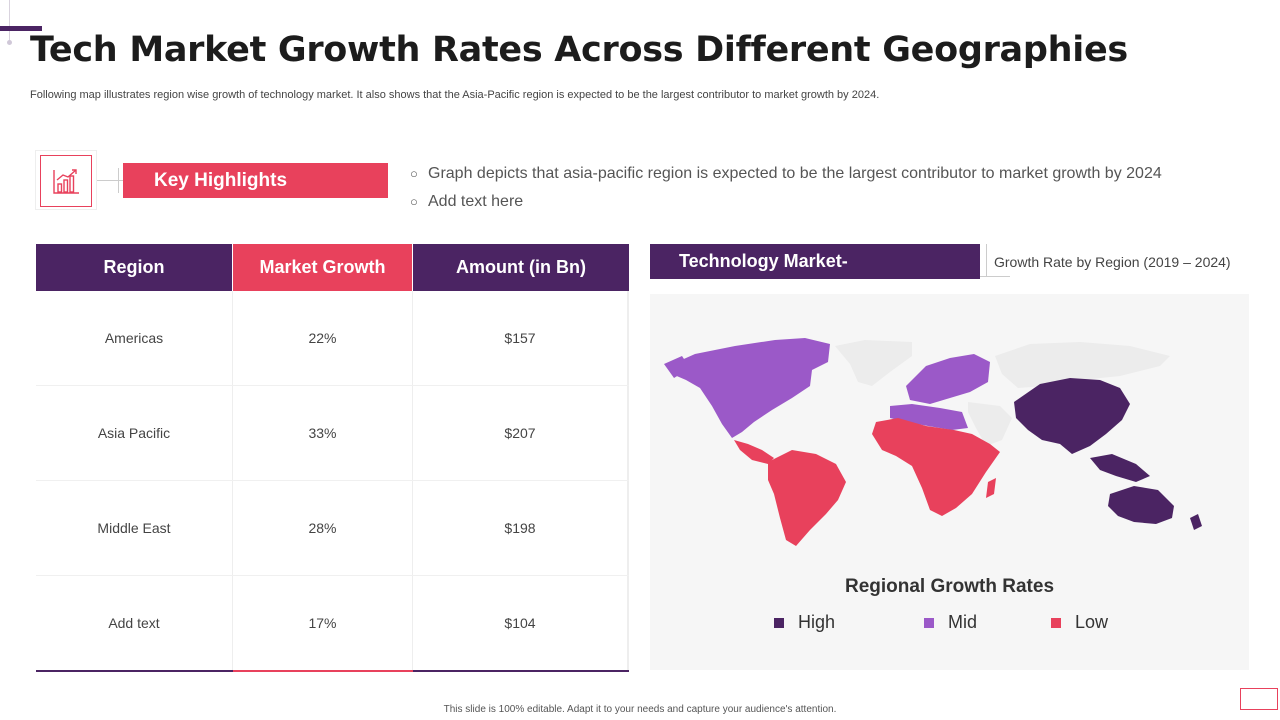 This screenshot has height=720, width=1280. What do you see at coordinates (134, 433) in the screenshot?
I see `cell-region: Asia Pacific` at bounding box center [134, 433].